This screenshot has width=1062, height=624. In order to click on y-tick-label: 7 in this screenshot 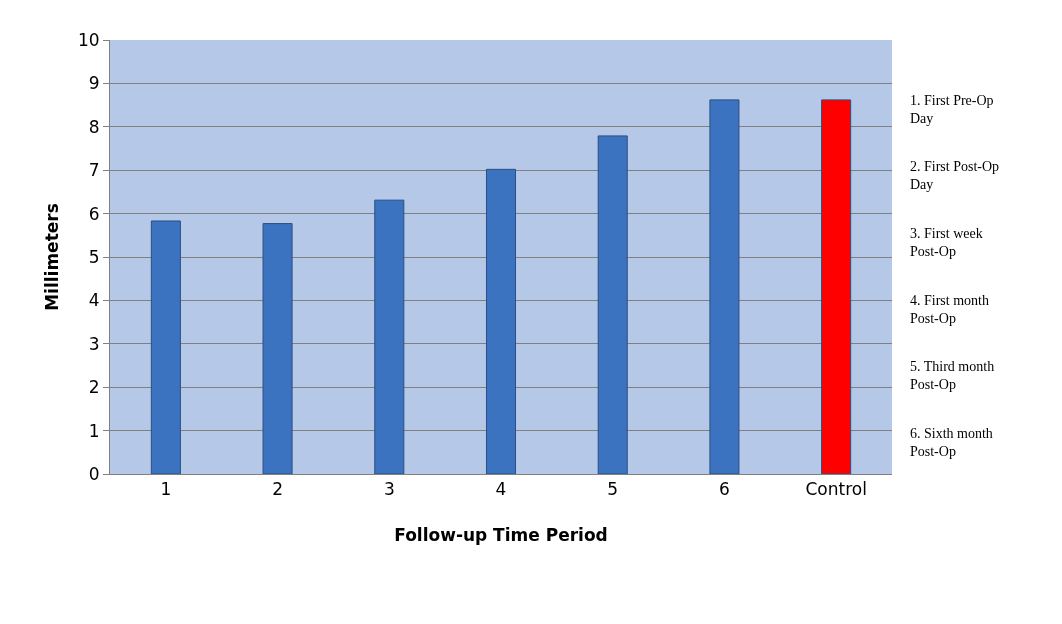, I will do `click(94, 170)`.